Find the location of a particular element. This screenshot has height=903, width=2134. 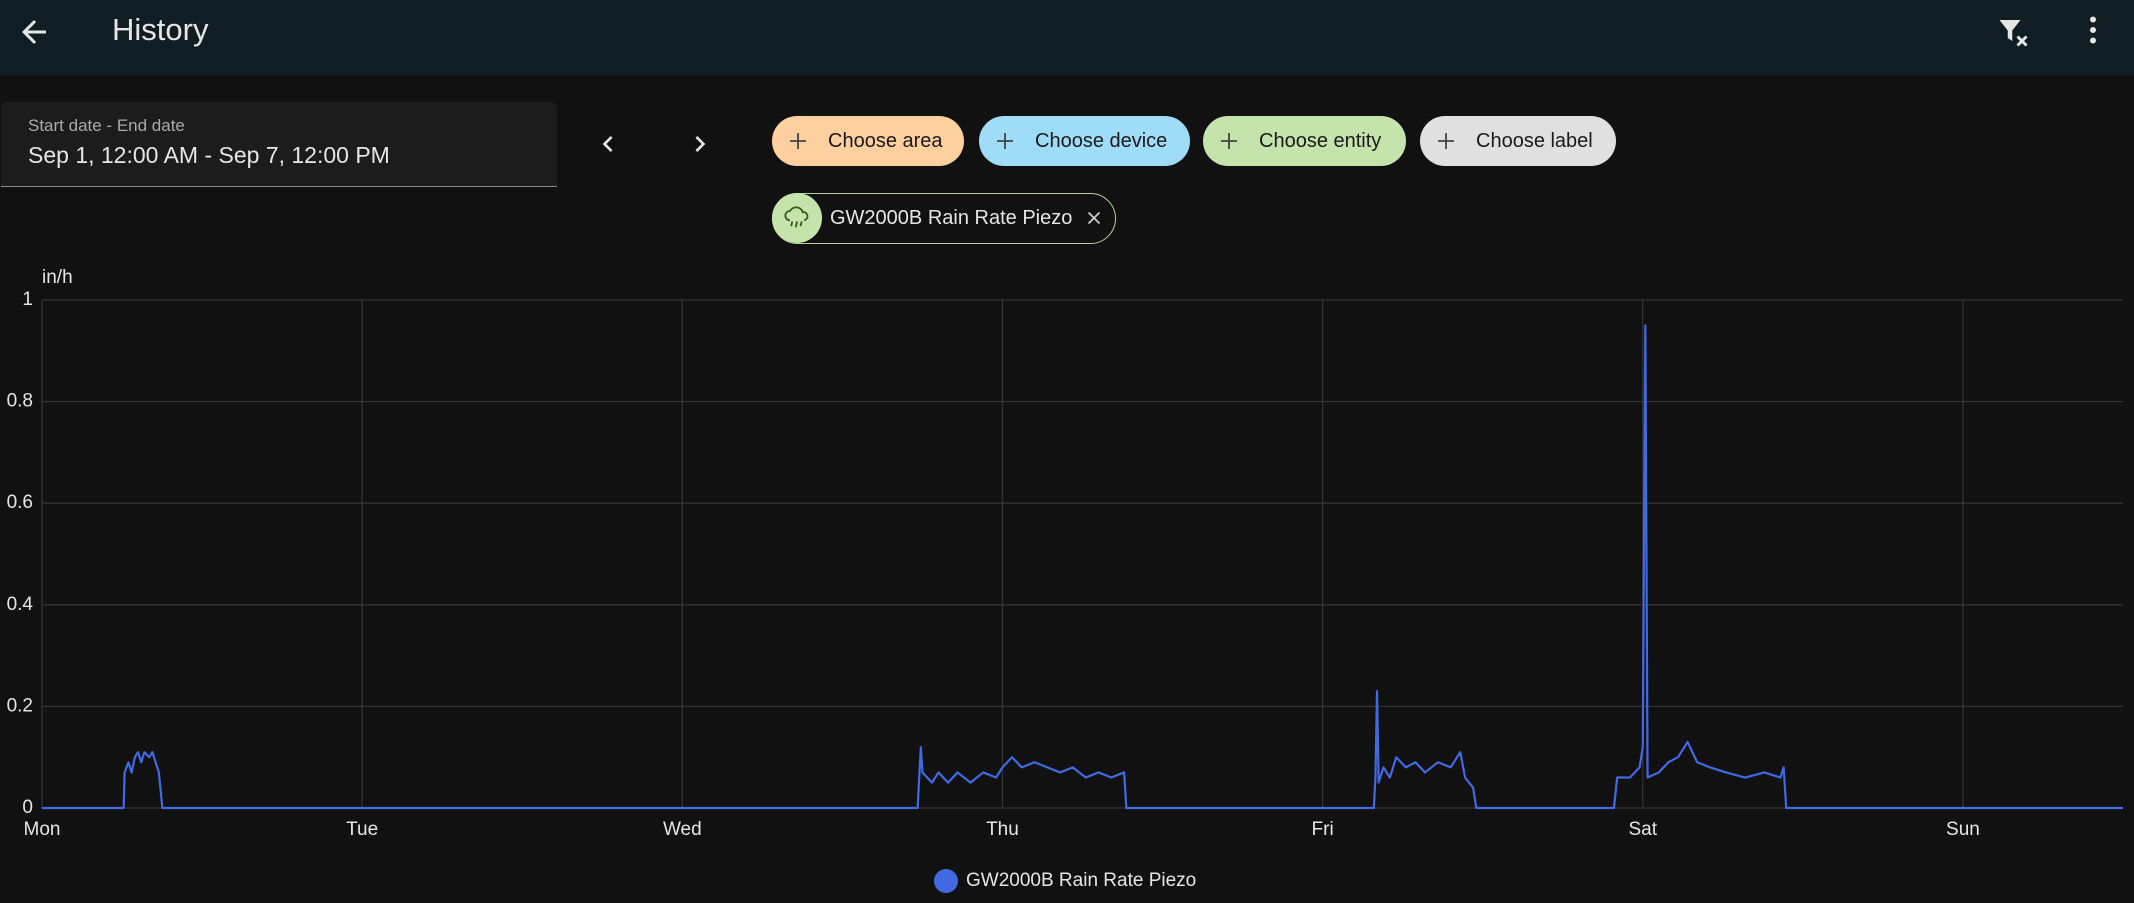

y-axis-label: in/h is located at coordinates (57, 277).